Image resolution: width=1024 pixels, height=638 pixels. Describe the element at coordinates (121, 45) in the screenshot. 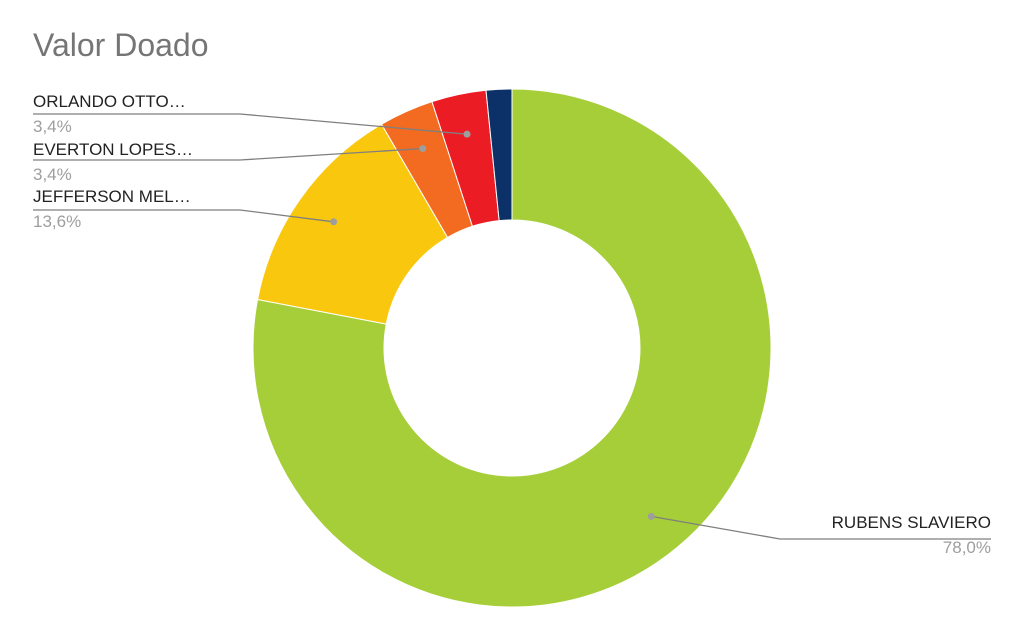

I see `chart-title: Valor Doado` at that location.